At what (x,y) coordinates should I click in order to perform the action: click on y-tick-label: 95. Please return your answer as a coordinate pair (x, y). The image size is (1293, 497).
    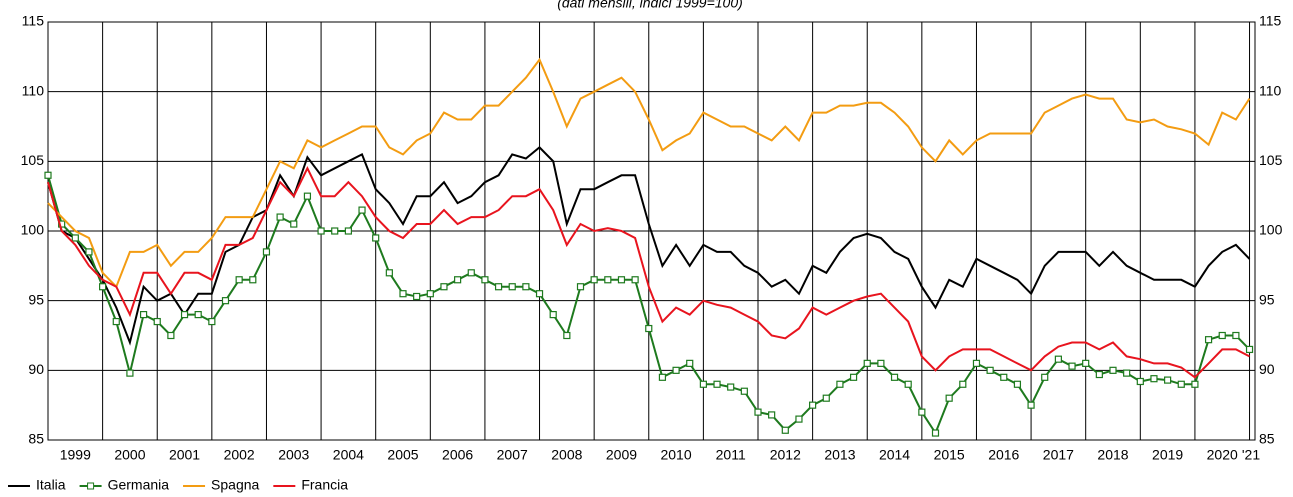
    Looking at the image, I should click on (36, 299).